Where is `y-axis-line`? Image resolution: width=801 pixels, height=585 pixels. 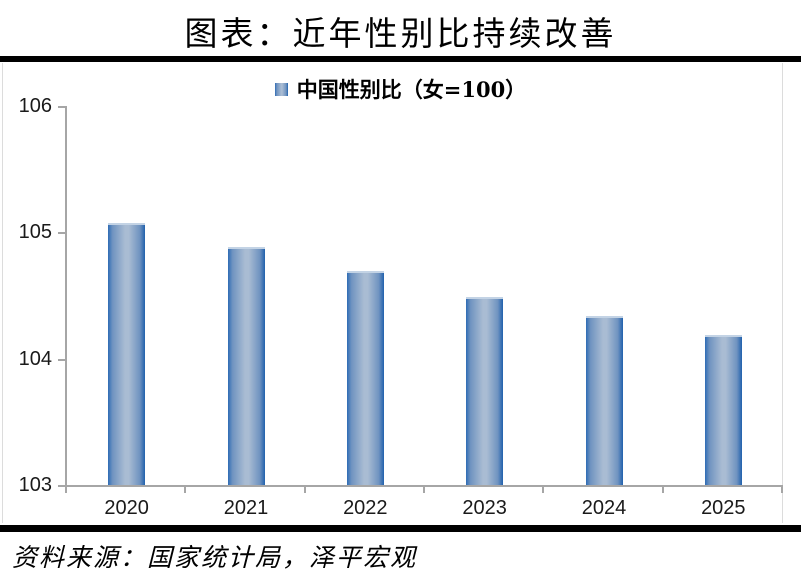
y-axis-line is located at coordinates (66, 295).